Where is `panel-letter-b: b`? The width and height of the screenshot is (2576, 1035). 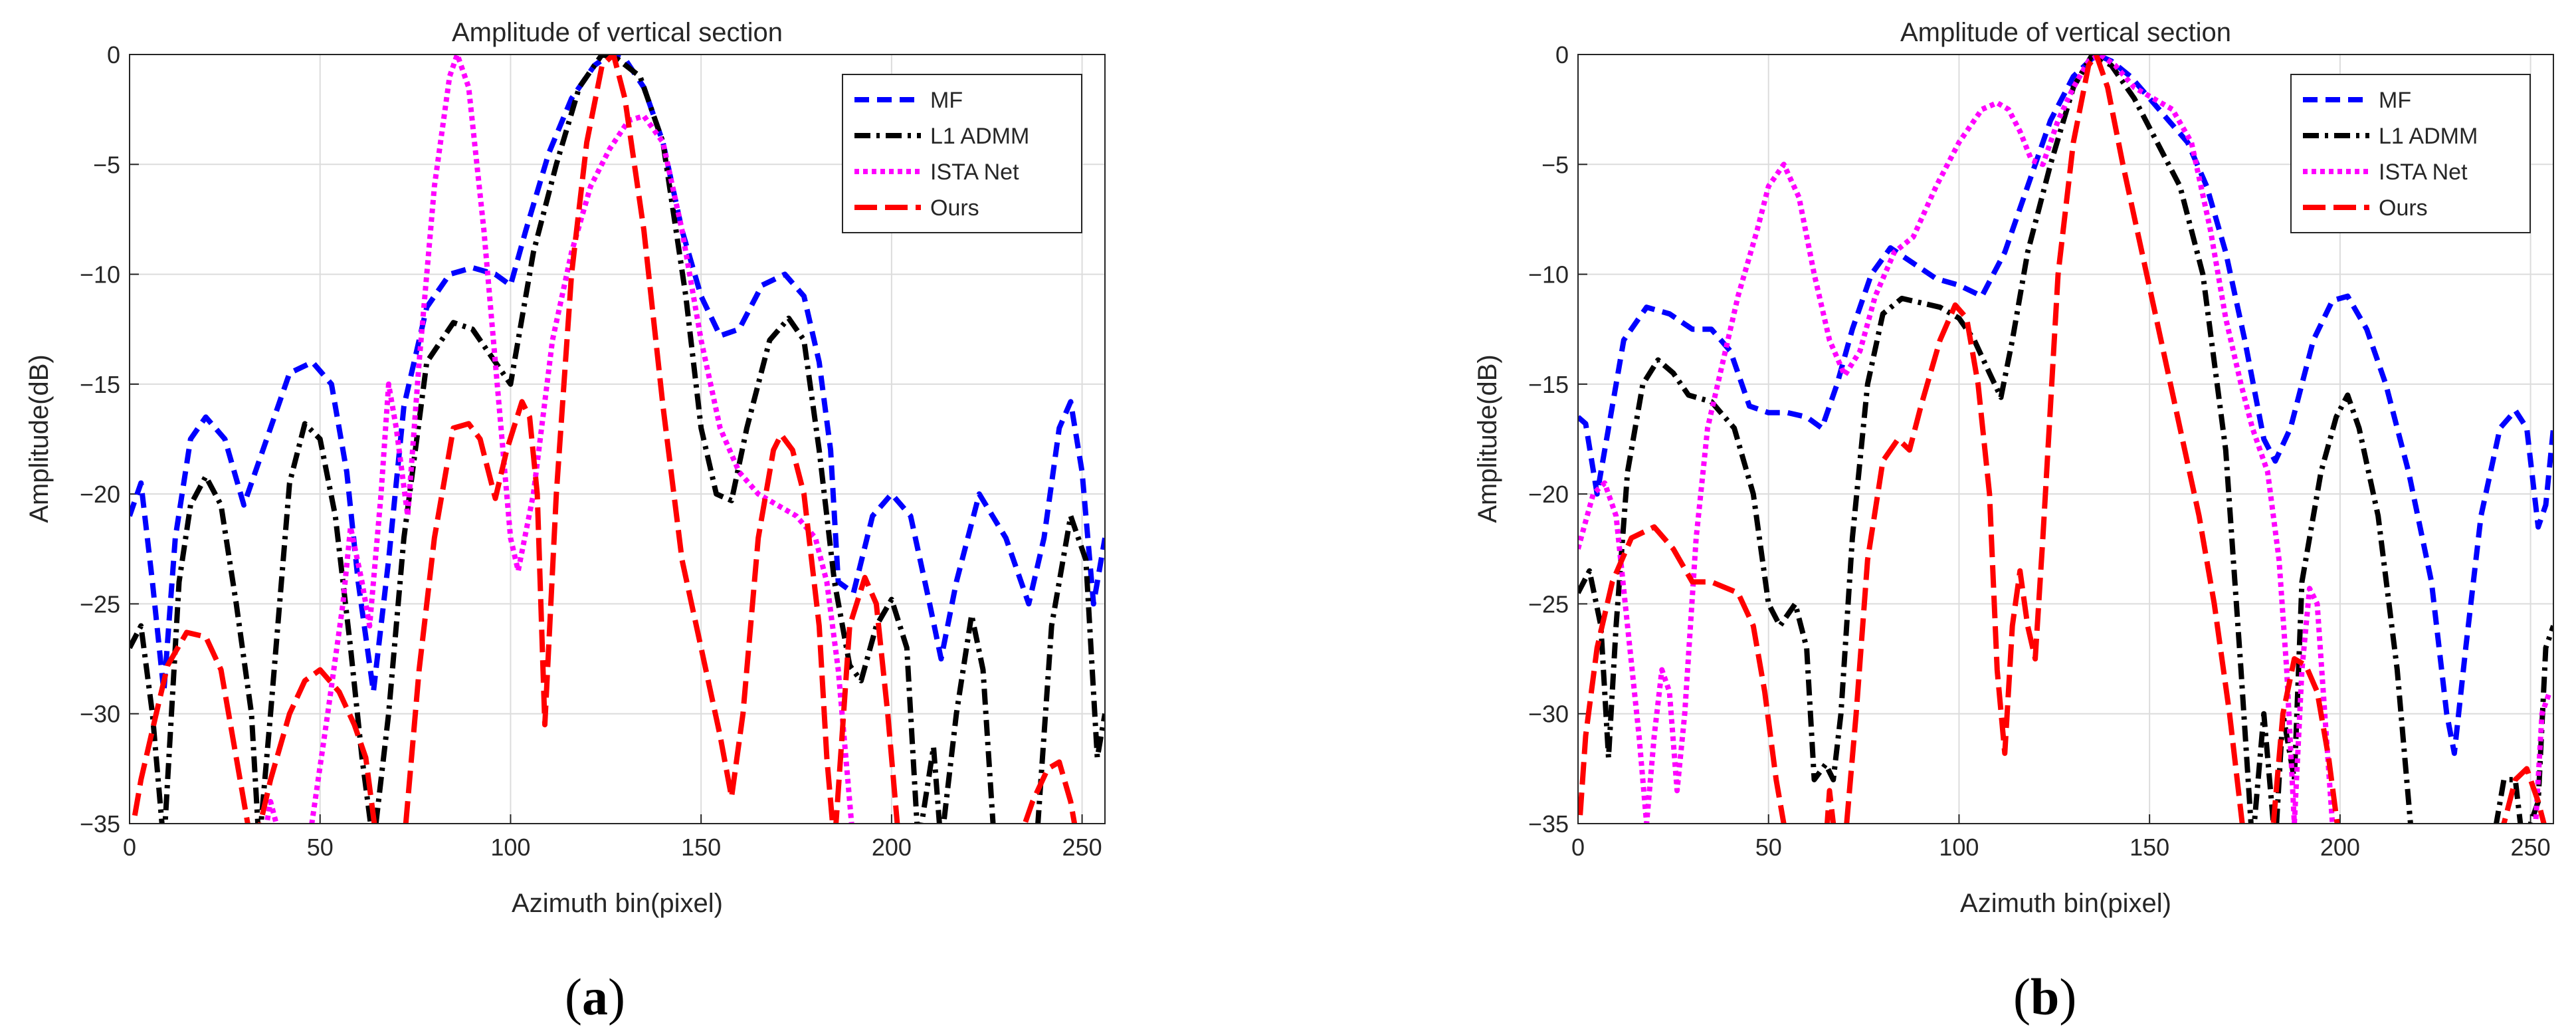 panel-letter-b: b is located at coordinates (2045, 997).